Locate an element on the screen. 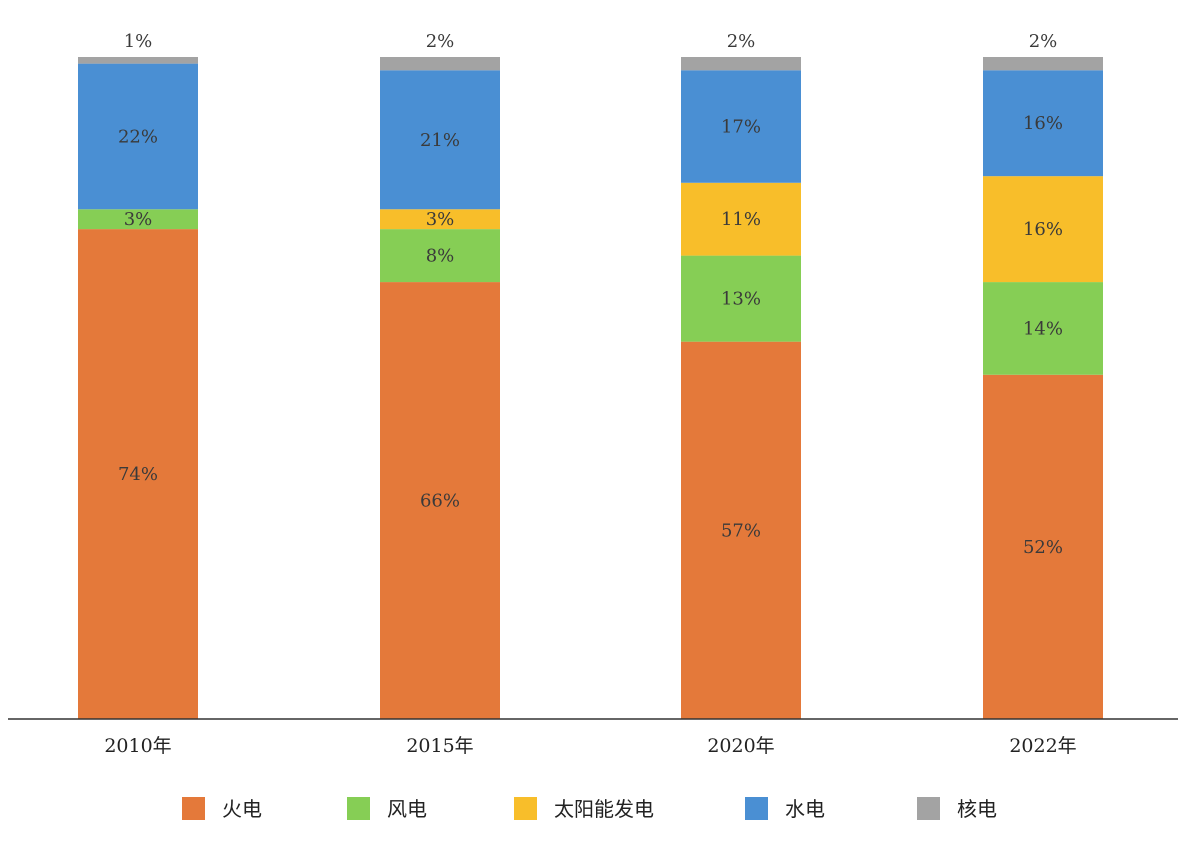  x-tick-label: 2010年 is located at coordinates (137, 746).